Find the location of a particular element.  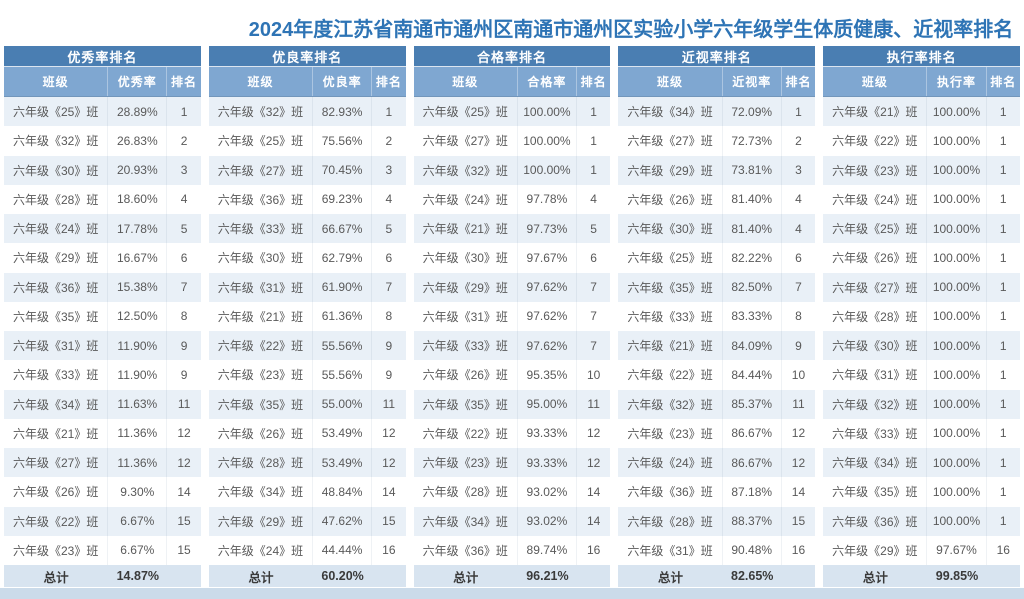

table-row: 六年级《22》班 55.56% 9 is located at coordinates (307, 346).